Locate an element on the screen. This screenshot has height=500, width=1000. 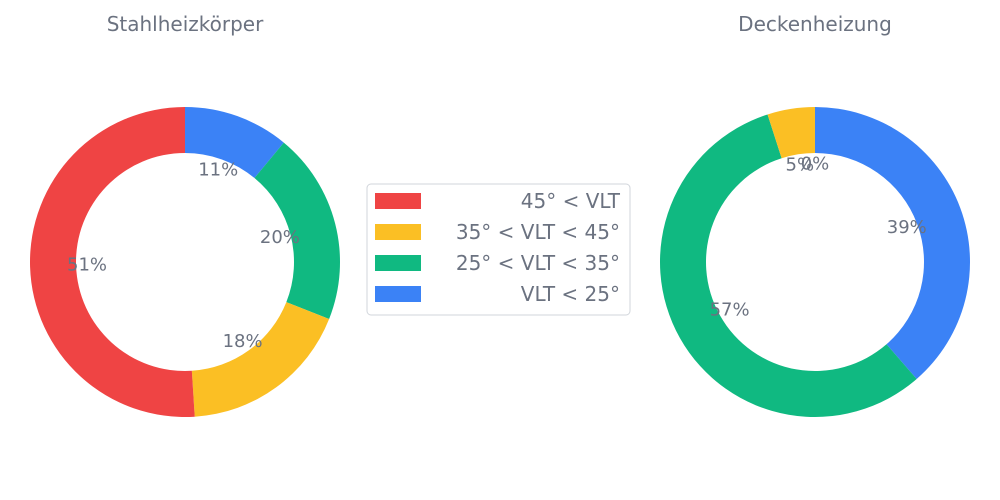
legend-box is located at coordinates (498, 249).